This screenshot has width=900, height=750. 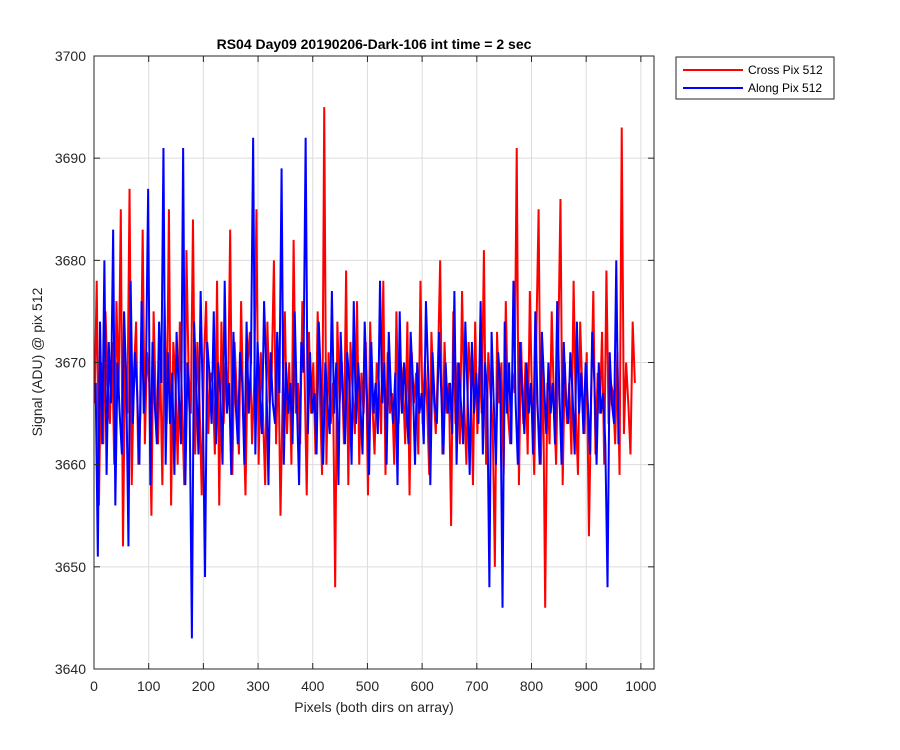 What do you see at coordinates (640, 686) in the screenshot?
I see `x-tick-label: 1000` at bounding box center [640, 686].